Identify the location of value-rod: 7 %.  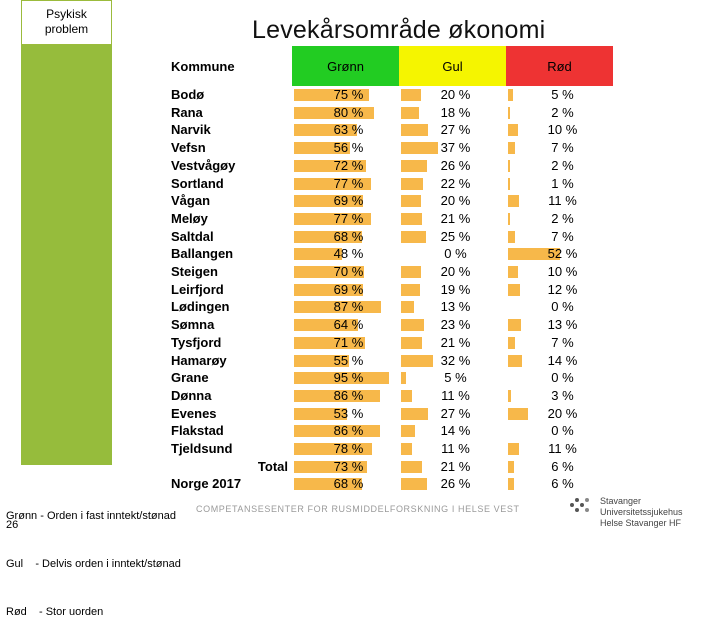
(562, 148).